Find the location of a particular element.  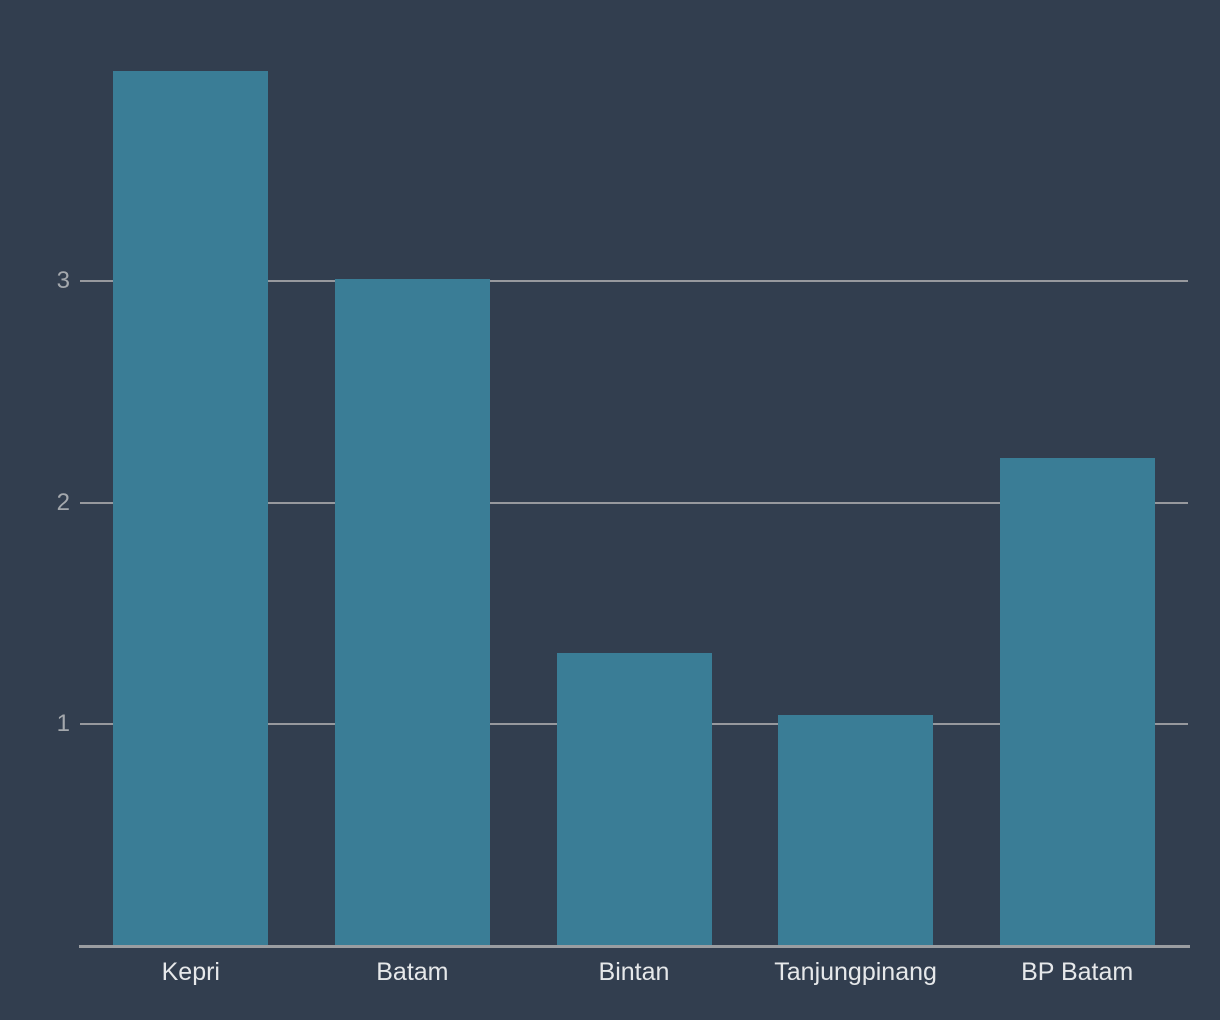

bar-bintan is located at coordinates (634, 799).